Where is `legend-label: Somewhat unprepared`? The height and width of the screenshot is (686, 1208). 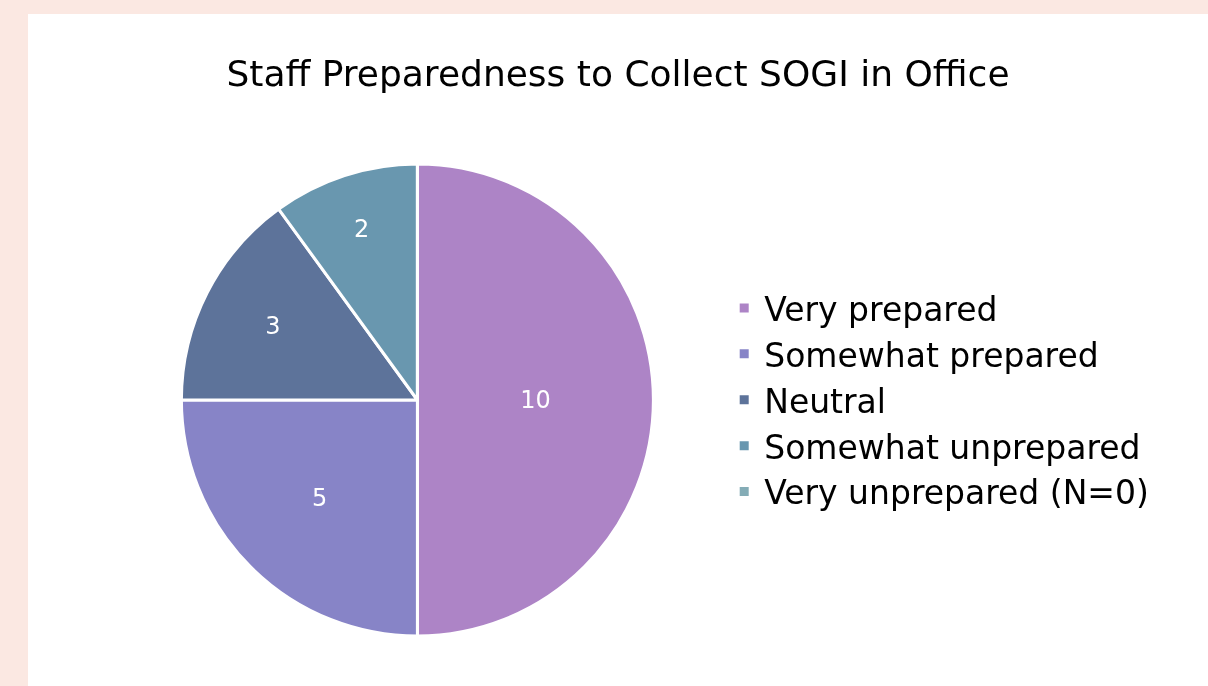
legend-label: Somewhat unprepared is located at coordinates (952, 447).